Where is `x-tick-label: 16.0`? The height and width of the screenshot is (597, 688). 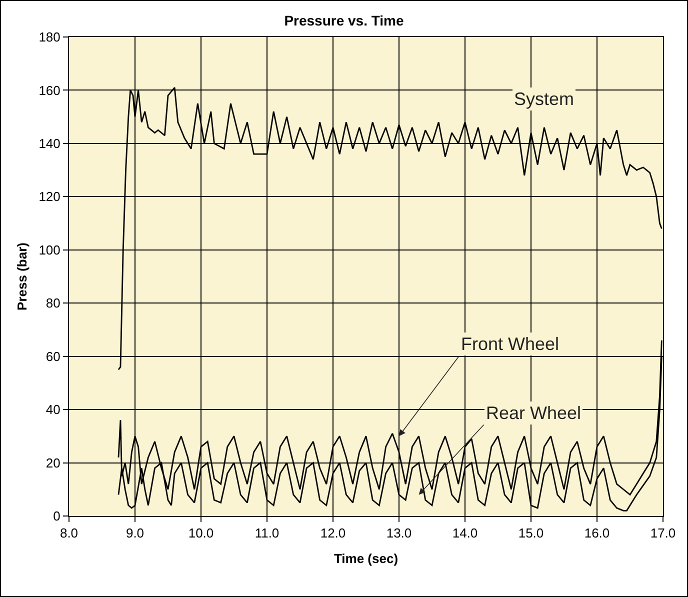
x-tick-label: 16.0 is located at coordinates (597, 533).